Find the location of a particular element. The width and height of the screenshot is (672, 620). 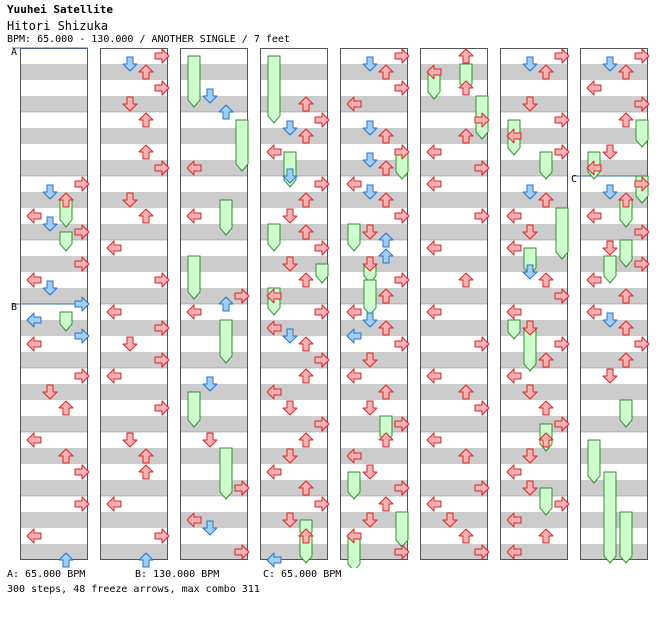

marker-c: C is located at coordinates (574, 179).